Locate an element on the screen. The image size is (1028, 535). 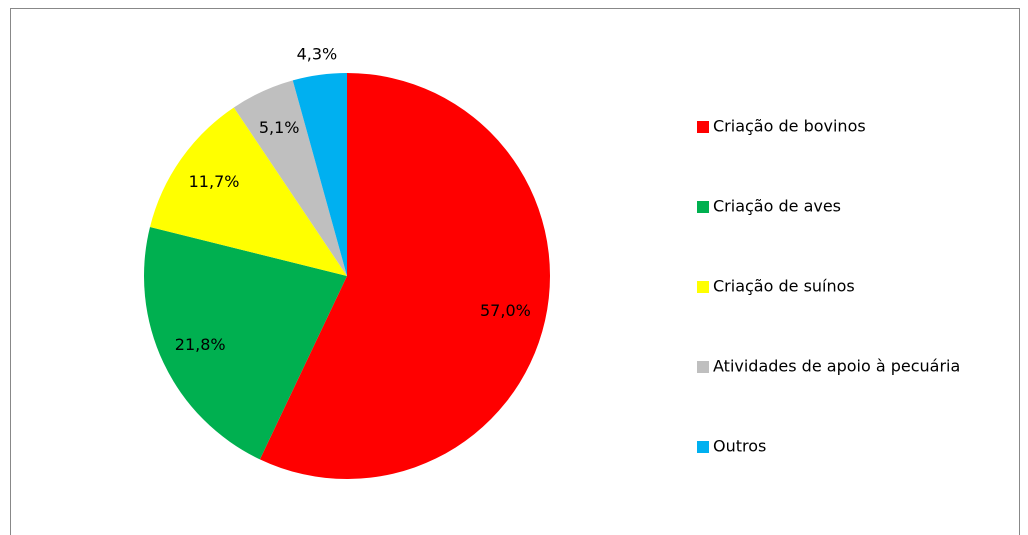
legend-label: Outros is located at coordinates (739, 446).